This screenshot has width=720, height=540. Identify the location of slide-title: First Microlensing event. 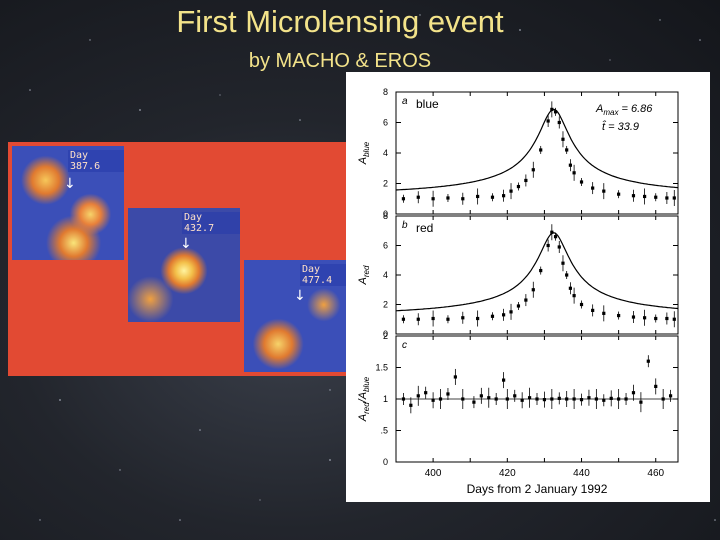
(340, 21).